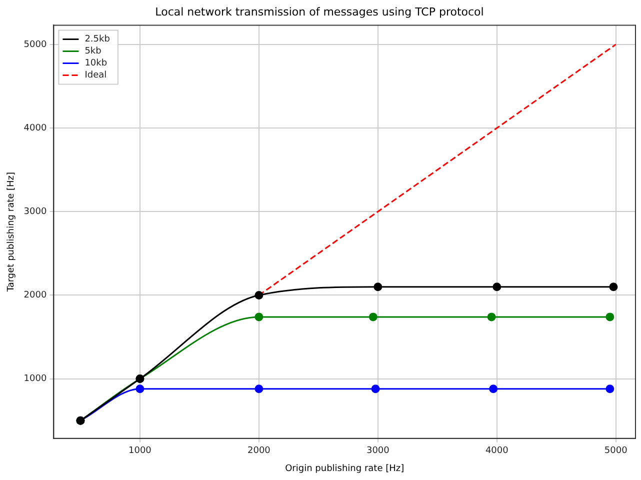 The height and width of the screenshot is (480, 641). What do you see at coordinates (344, 469) in the screenshot?
I see `x-axis-title: Origin publishing rate [Hz]` at bounding box center [344, 469].